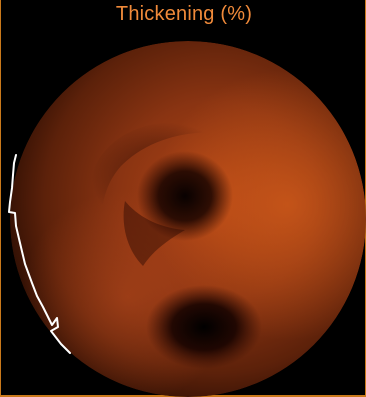 Image resolution: width=366 pixels, height=397 pixels. What do you see at coordinates (154, 233) in the screenshot?
I see `left-inner-shadow` at bounding box center [154, 233].